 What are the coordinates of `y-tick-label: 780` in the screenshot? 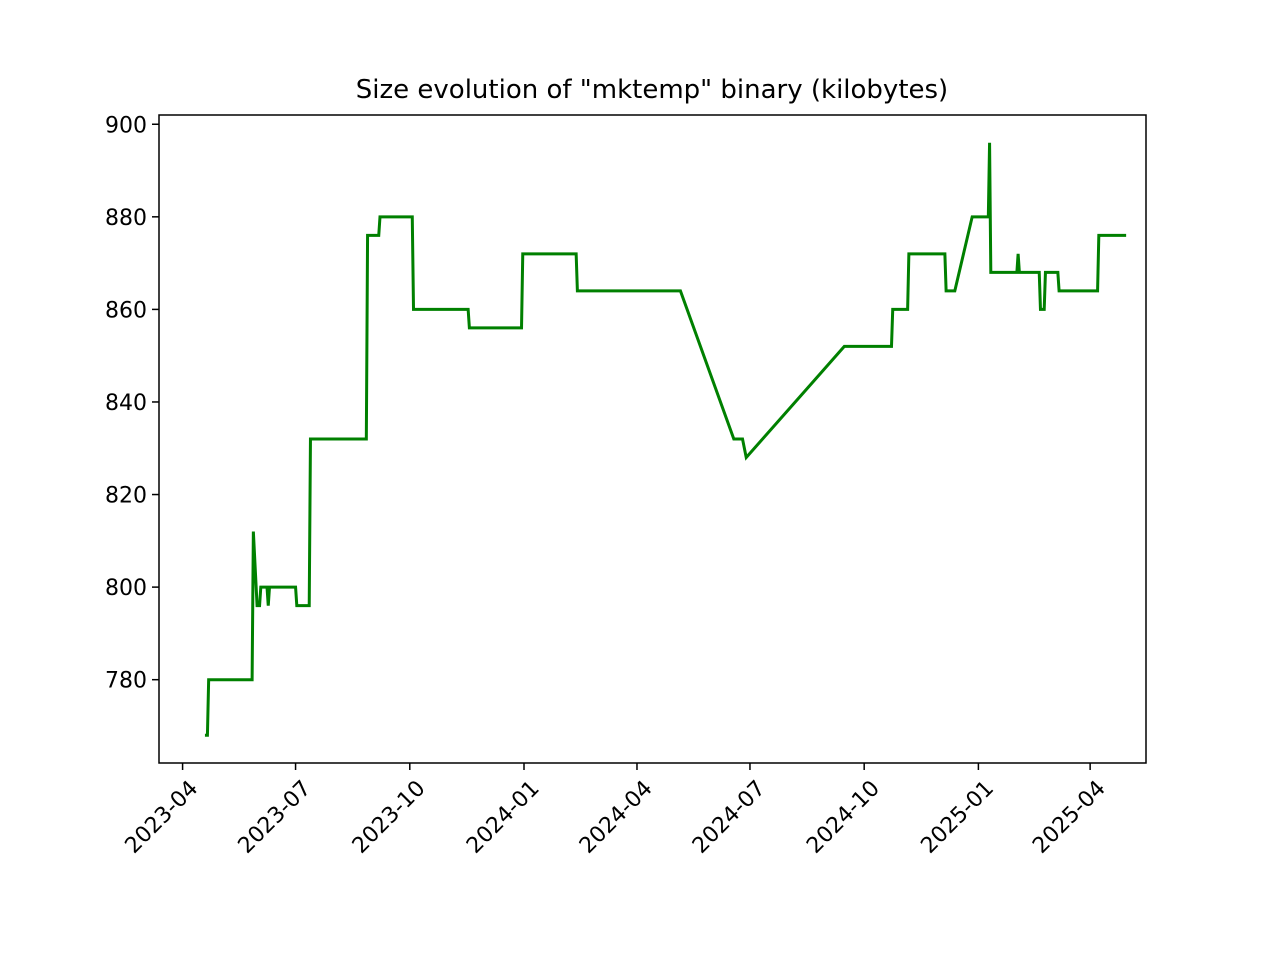 It's located at (126, 681).